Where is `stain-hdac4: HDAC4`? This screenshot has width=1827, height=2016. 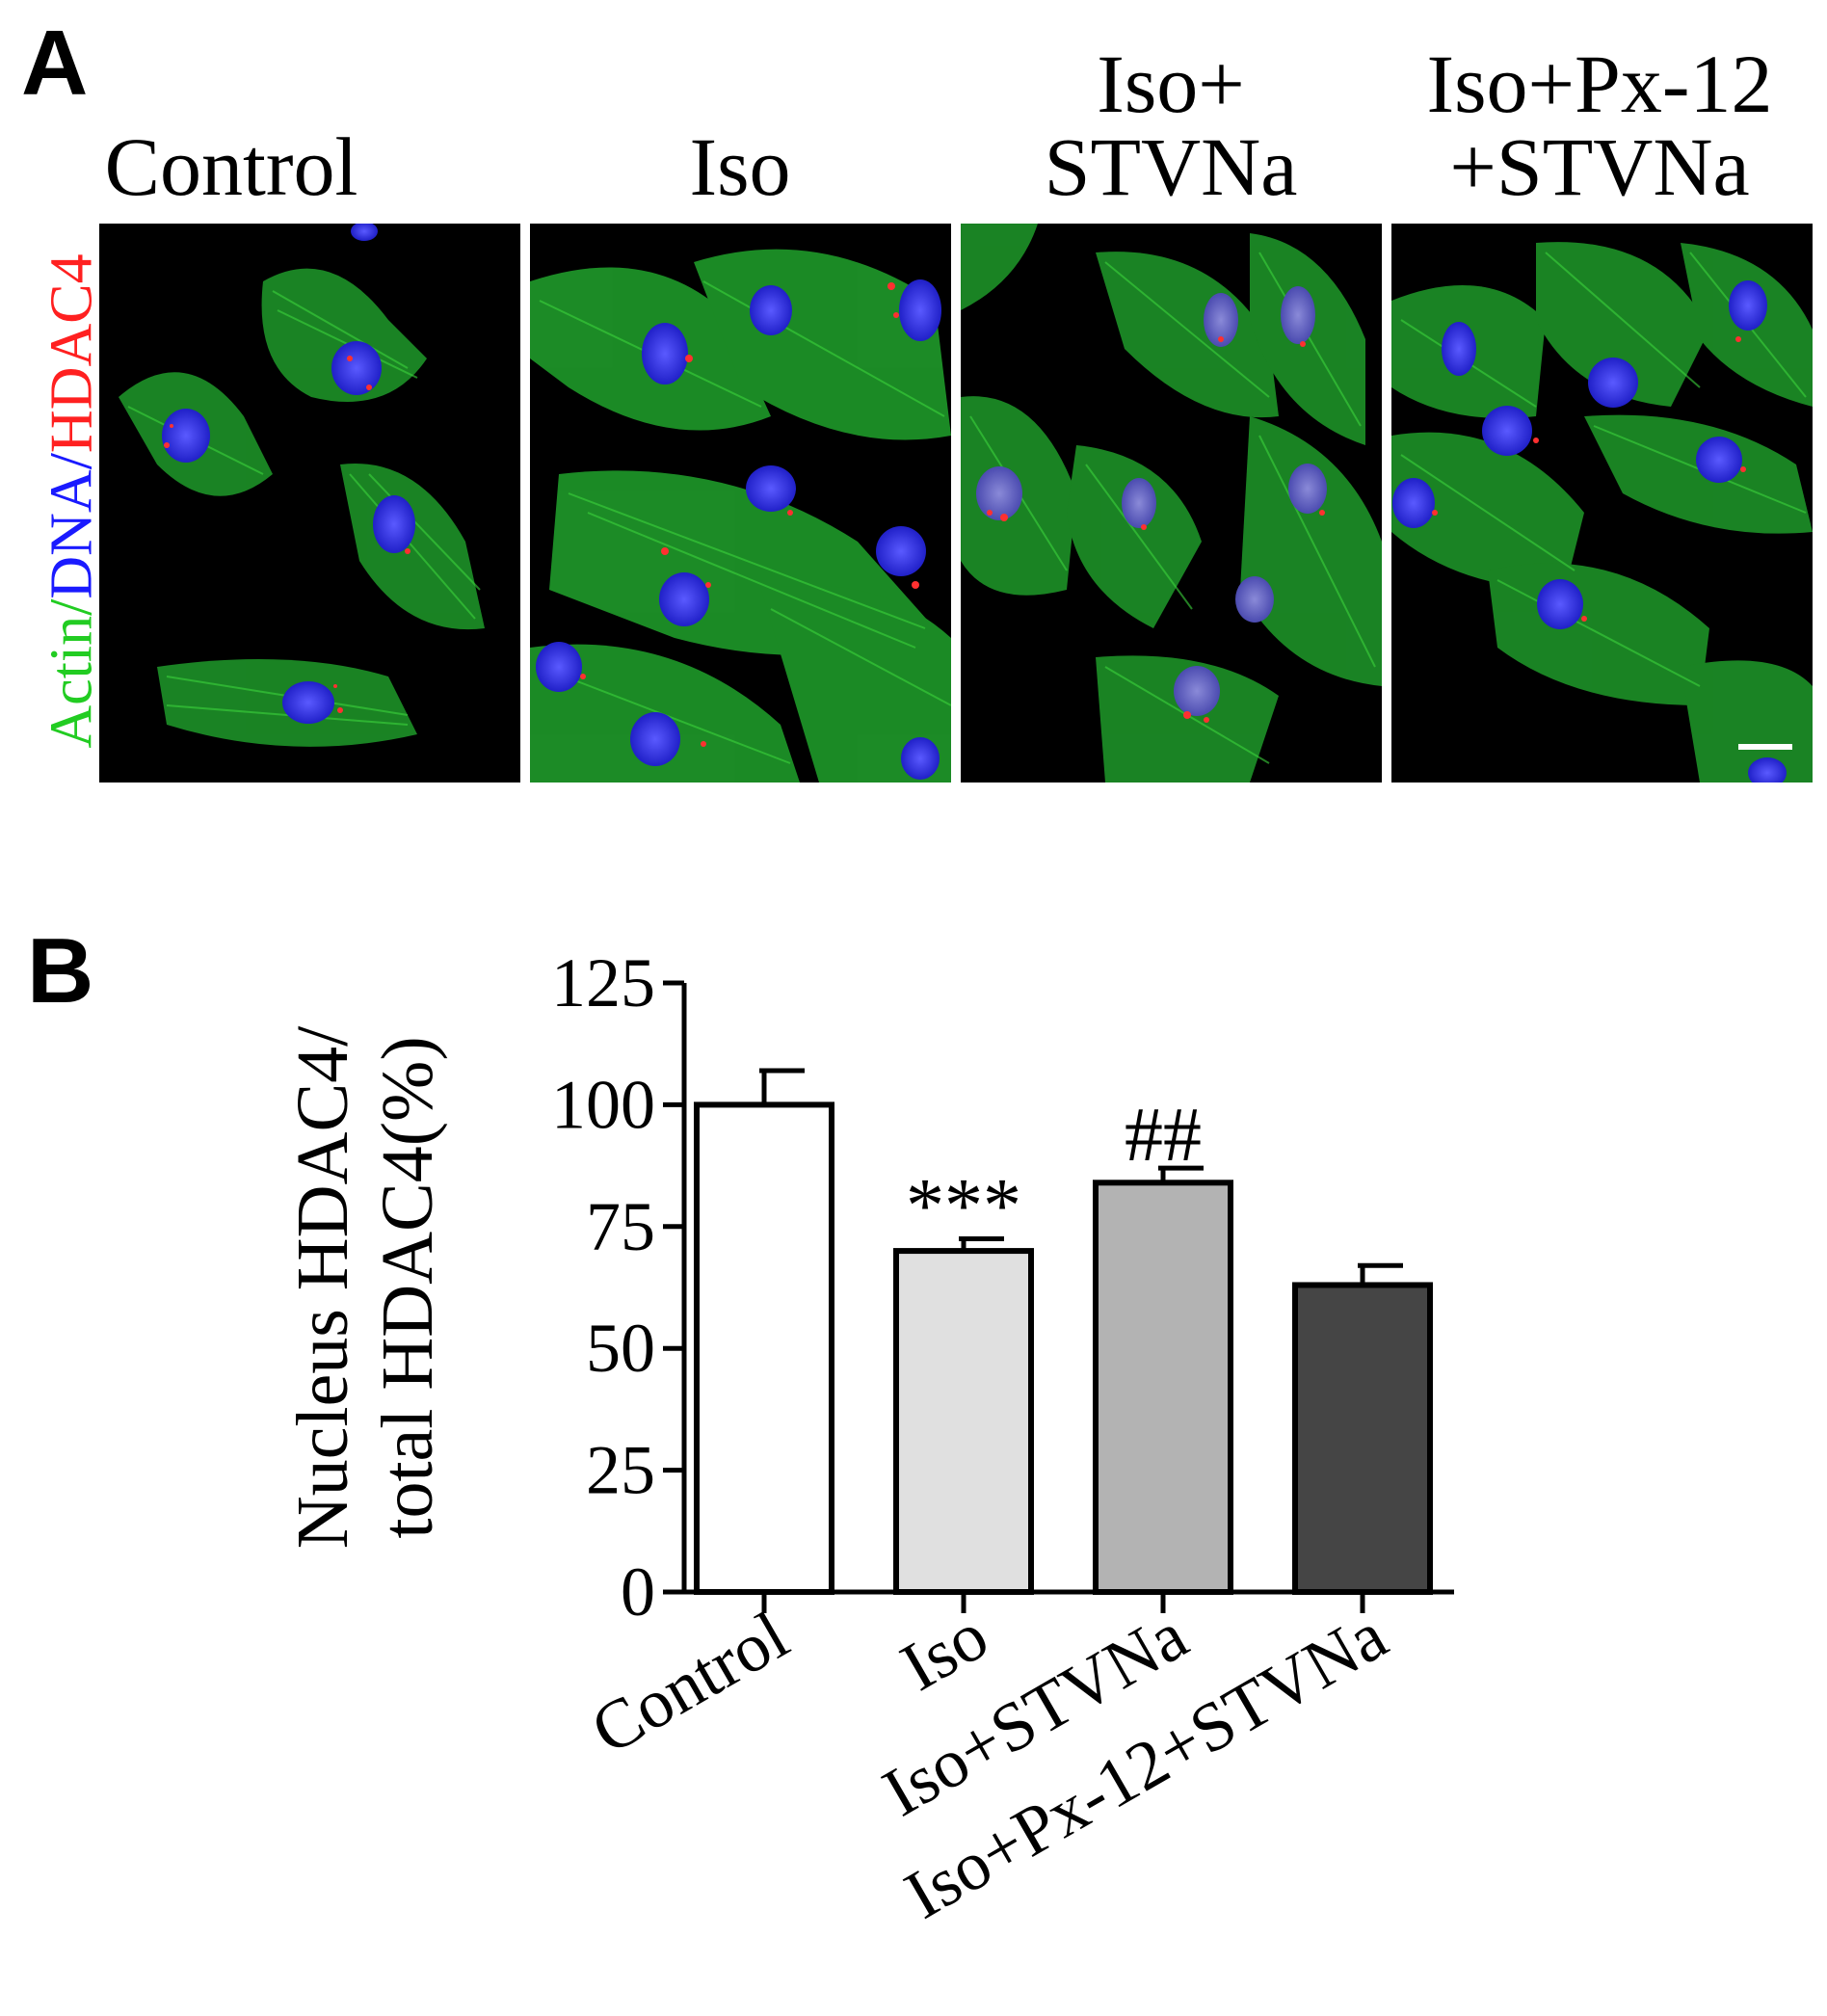 stain-hdac4: HDAC4 is located at coordinates (72, 353).